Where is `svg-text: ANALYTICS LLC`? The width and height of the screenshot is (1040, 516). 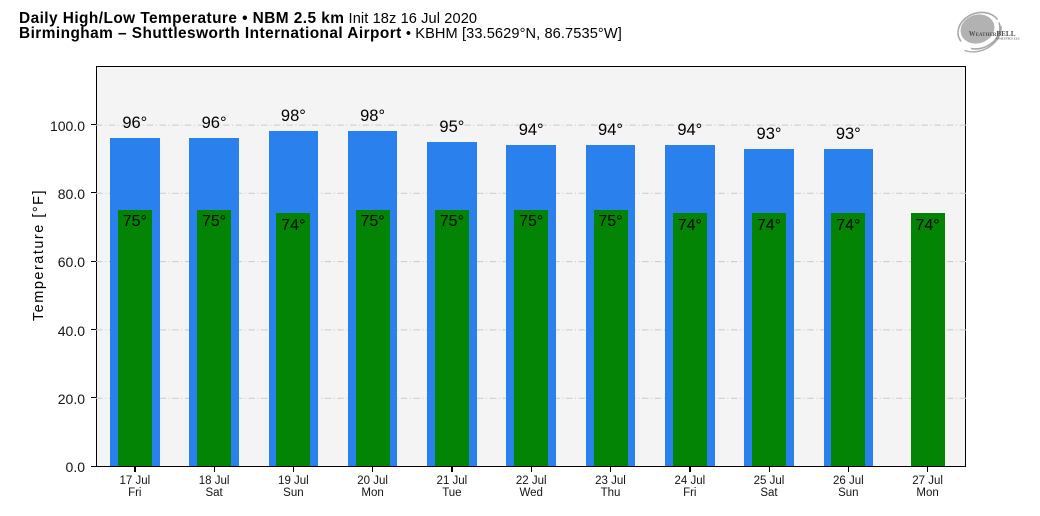 svg-text: ANALYTICS LLC is located at coordinates (1008, 39).